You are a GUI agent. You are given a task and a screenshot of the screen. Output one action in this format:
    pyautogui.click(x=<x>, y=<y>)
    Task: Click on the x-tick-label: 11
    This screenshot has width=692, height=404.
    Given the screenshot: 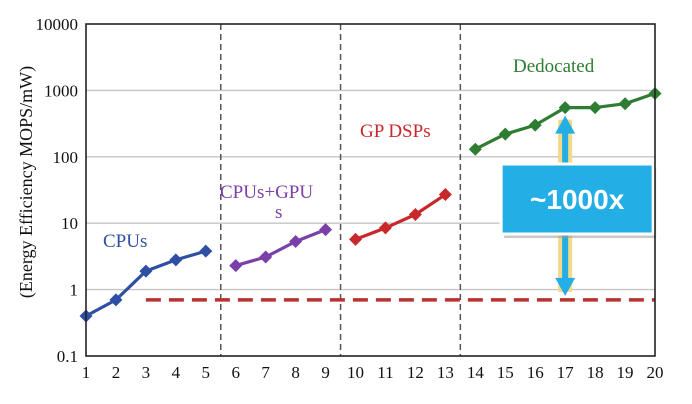 What is the action you would take?
    pyautogui.click(x=385, y=372)
    